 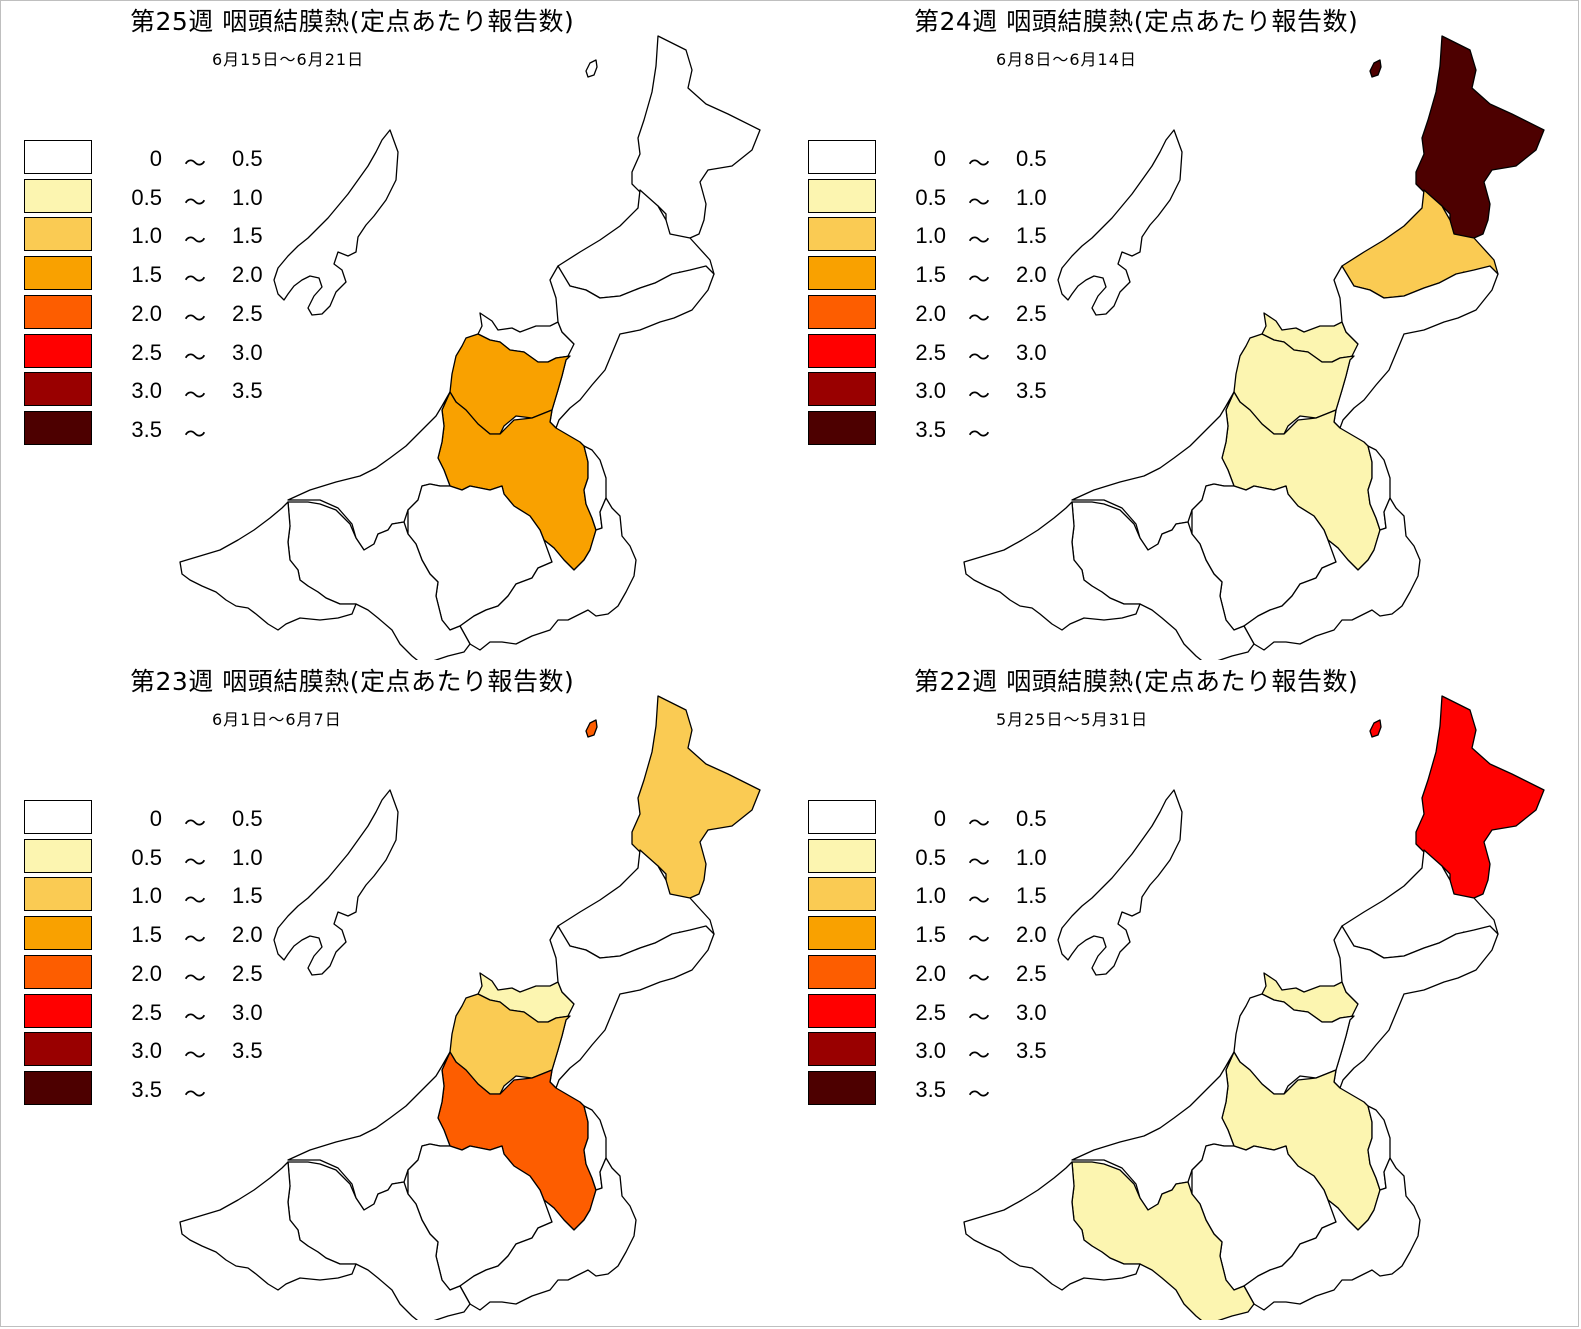 I want to click on legend-low-value: 1.5, so click(x=930, y=275).